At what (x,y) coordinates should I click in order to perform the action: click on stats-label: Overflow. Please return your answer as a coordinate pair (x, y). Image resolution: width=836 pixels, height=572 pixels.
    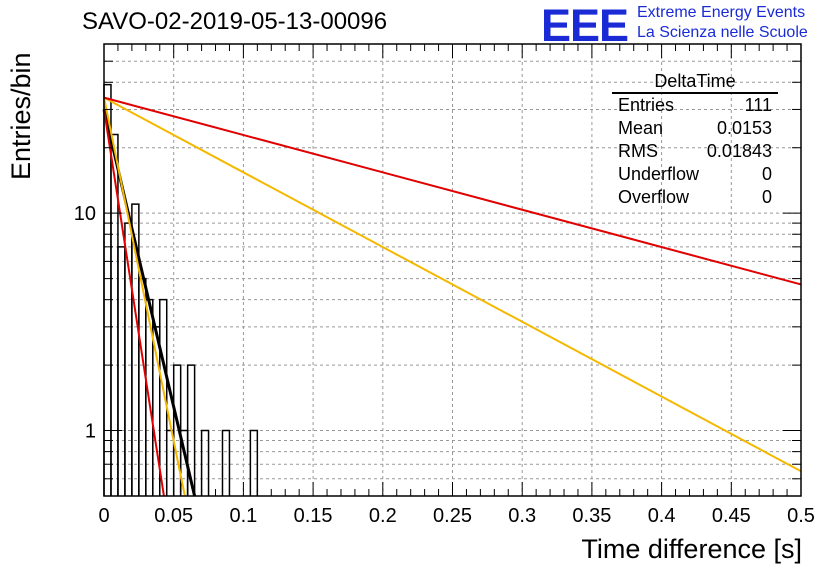
    Looking at the image, I should click on (654, 197).